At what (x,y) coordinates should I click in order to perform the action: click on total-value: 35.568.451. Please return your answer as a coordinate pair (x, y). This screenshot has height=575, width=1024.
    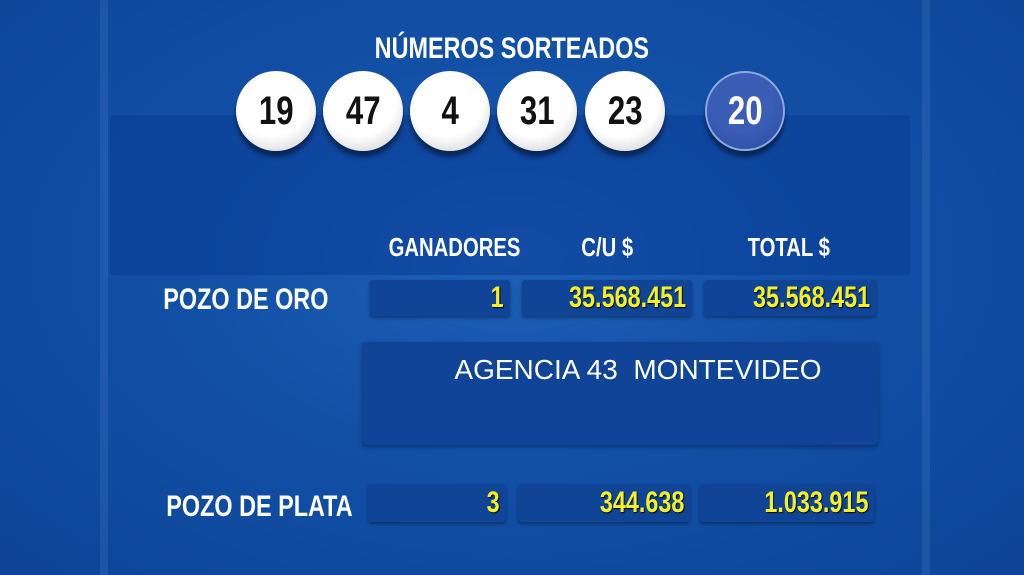
    Looking at the image, I should click on (811, 297).